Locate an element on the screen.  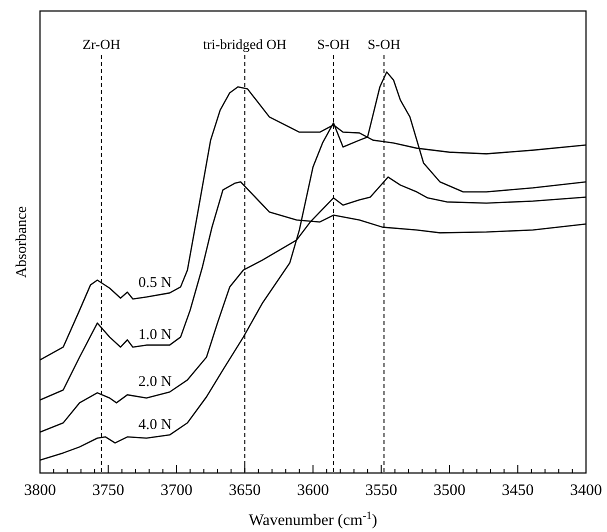
x-tick-label: 3700 is located at coordinates (176, 490).